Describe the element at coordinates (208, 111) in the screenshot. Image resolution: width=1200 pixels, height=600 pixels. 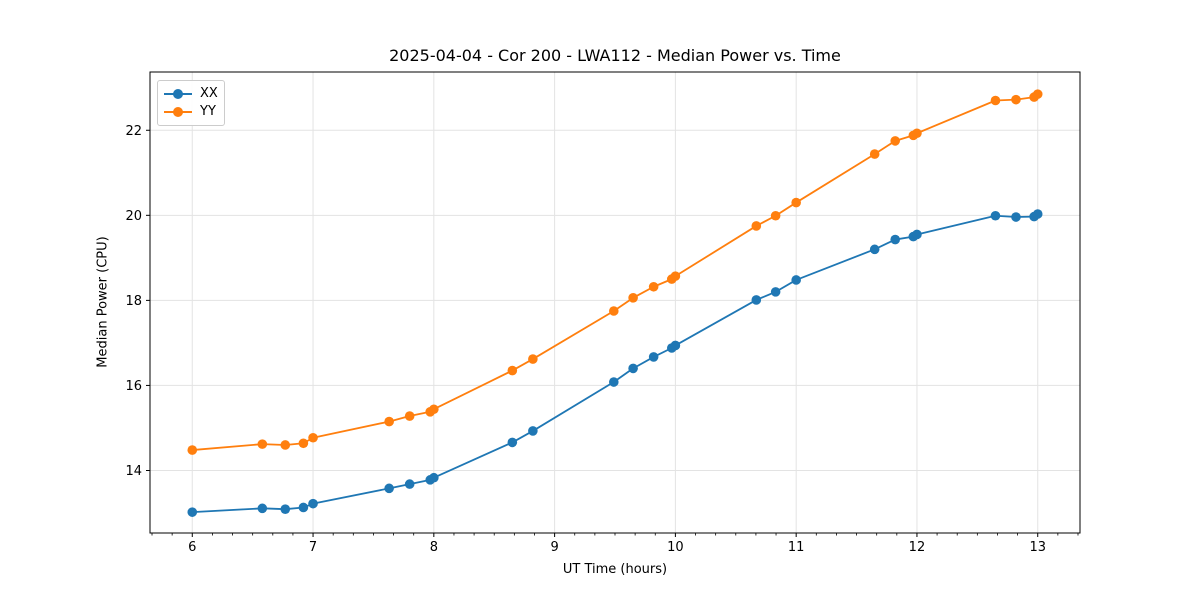
I see `legend-label-yy: YY` at that location.